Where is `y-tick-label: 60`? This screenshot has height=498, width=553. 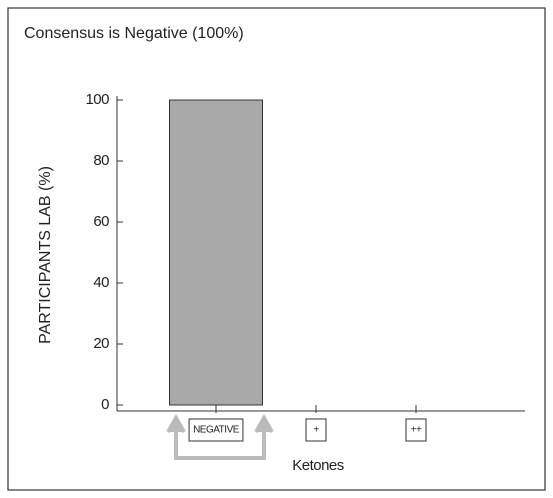
y-tick-label: 60 is located at coordinates (101, 221).